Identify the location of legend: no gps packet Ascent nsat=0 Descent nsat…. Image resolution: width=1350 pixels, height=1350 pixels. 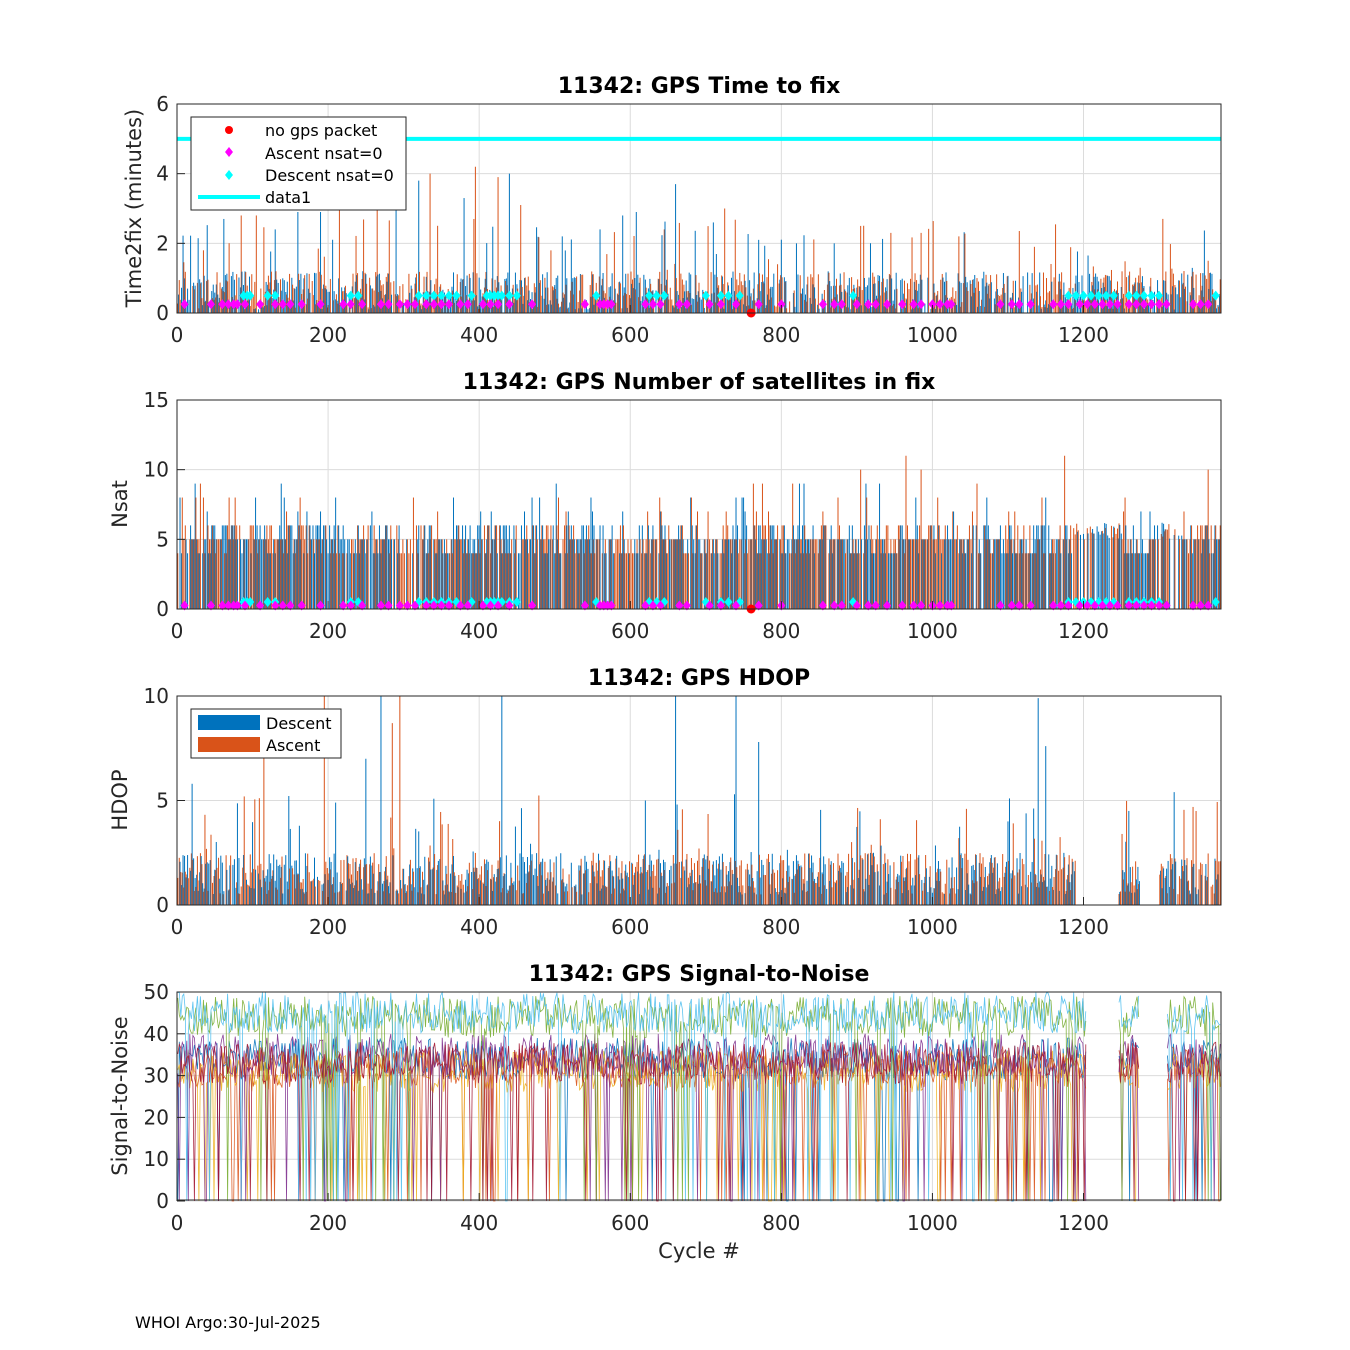
(298, 163).